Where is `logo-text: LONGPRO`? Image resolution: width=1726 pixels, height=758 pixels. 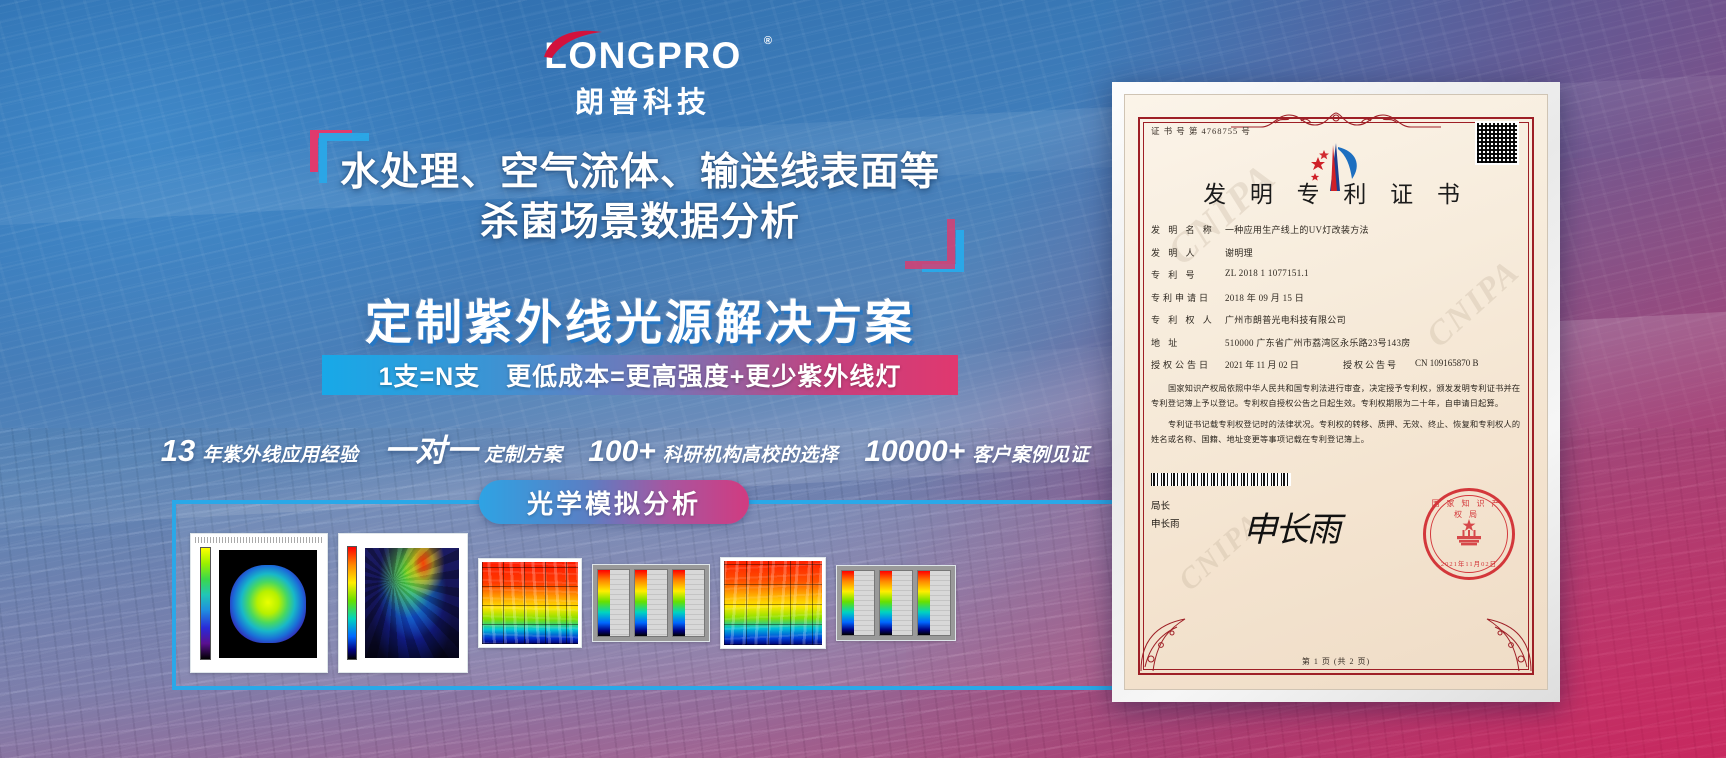
logo-text: LONGPRO is located at coordinates (643, 55).